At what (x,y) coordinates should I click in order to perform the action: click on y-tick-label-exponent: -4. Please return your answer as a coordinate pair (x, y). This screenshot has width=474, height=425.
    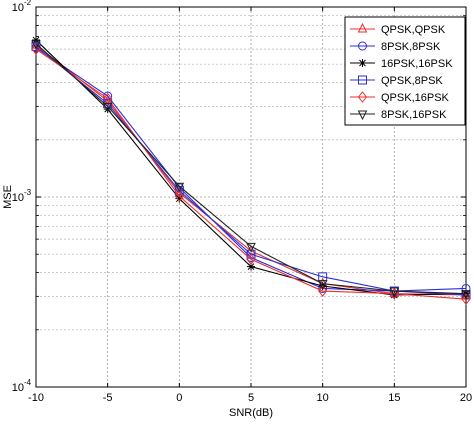
    Looking at the image, I should click on (28, 382).